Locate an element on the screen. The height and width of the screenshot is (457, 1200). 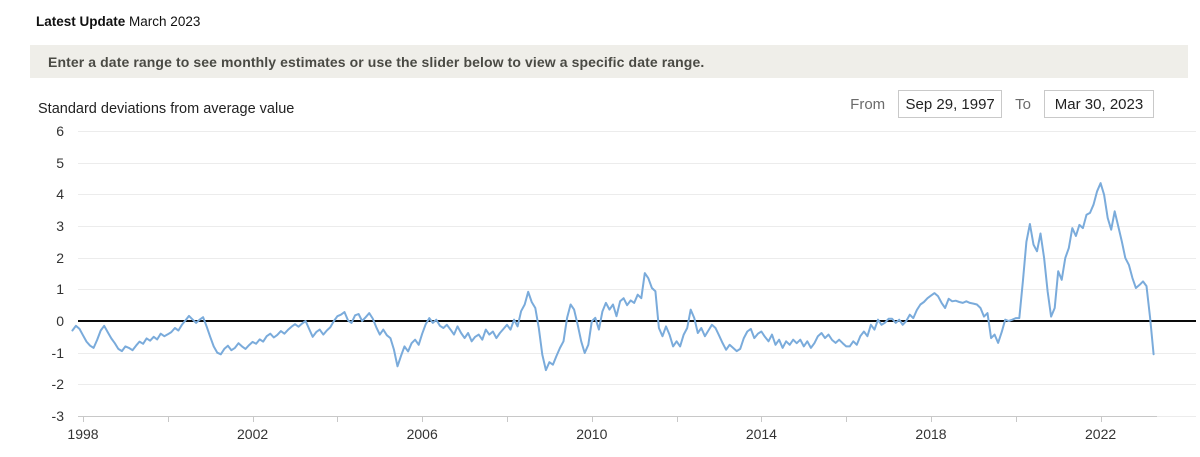
to-label: To is located at coordinates (1023, 104).